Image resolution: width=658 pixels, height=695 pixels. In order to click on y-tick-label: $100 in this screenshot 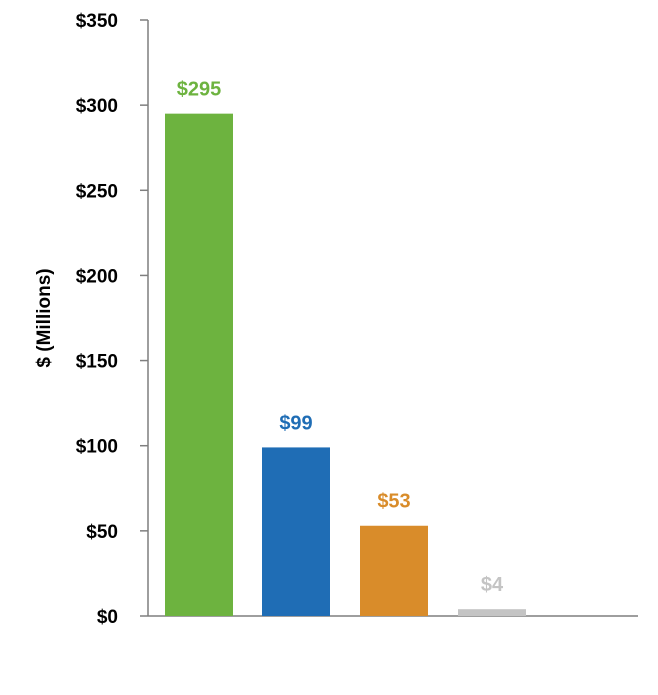, I will do `click(97, 447)`.